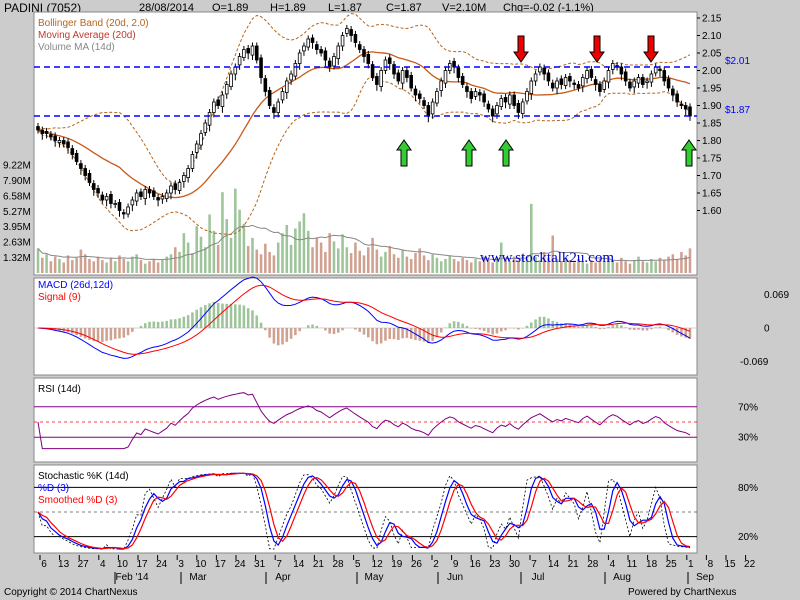  I want to click on volume-tick-label: 9.22M, so click(17, 165).